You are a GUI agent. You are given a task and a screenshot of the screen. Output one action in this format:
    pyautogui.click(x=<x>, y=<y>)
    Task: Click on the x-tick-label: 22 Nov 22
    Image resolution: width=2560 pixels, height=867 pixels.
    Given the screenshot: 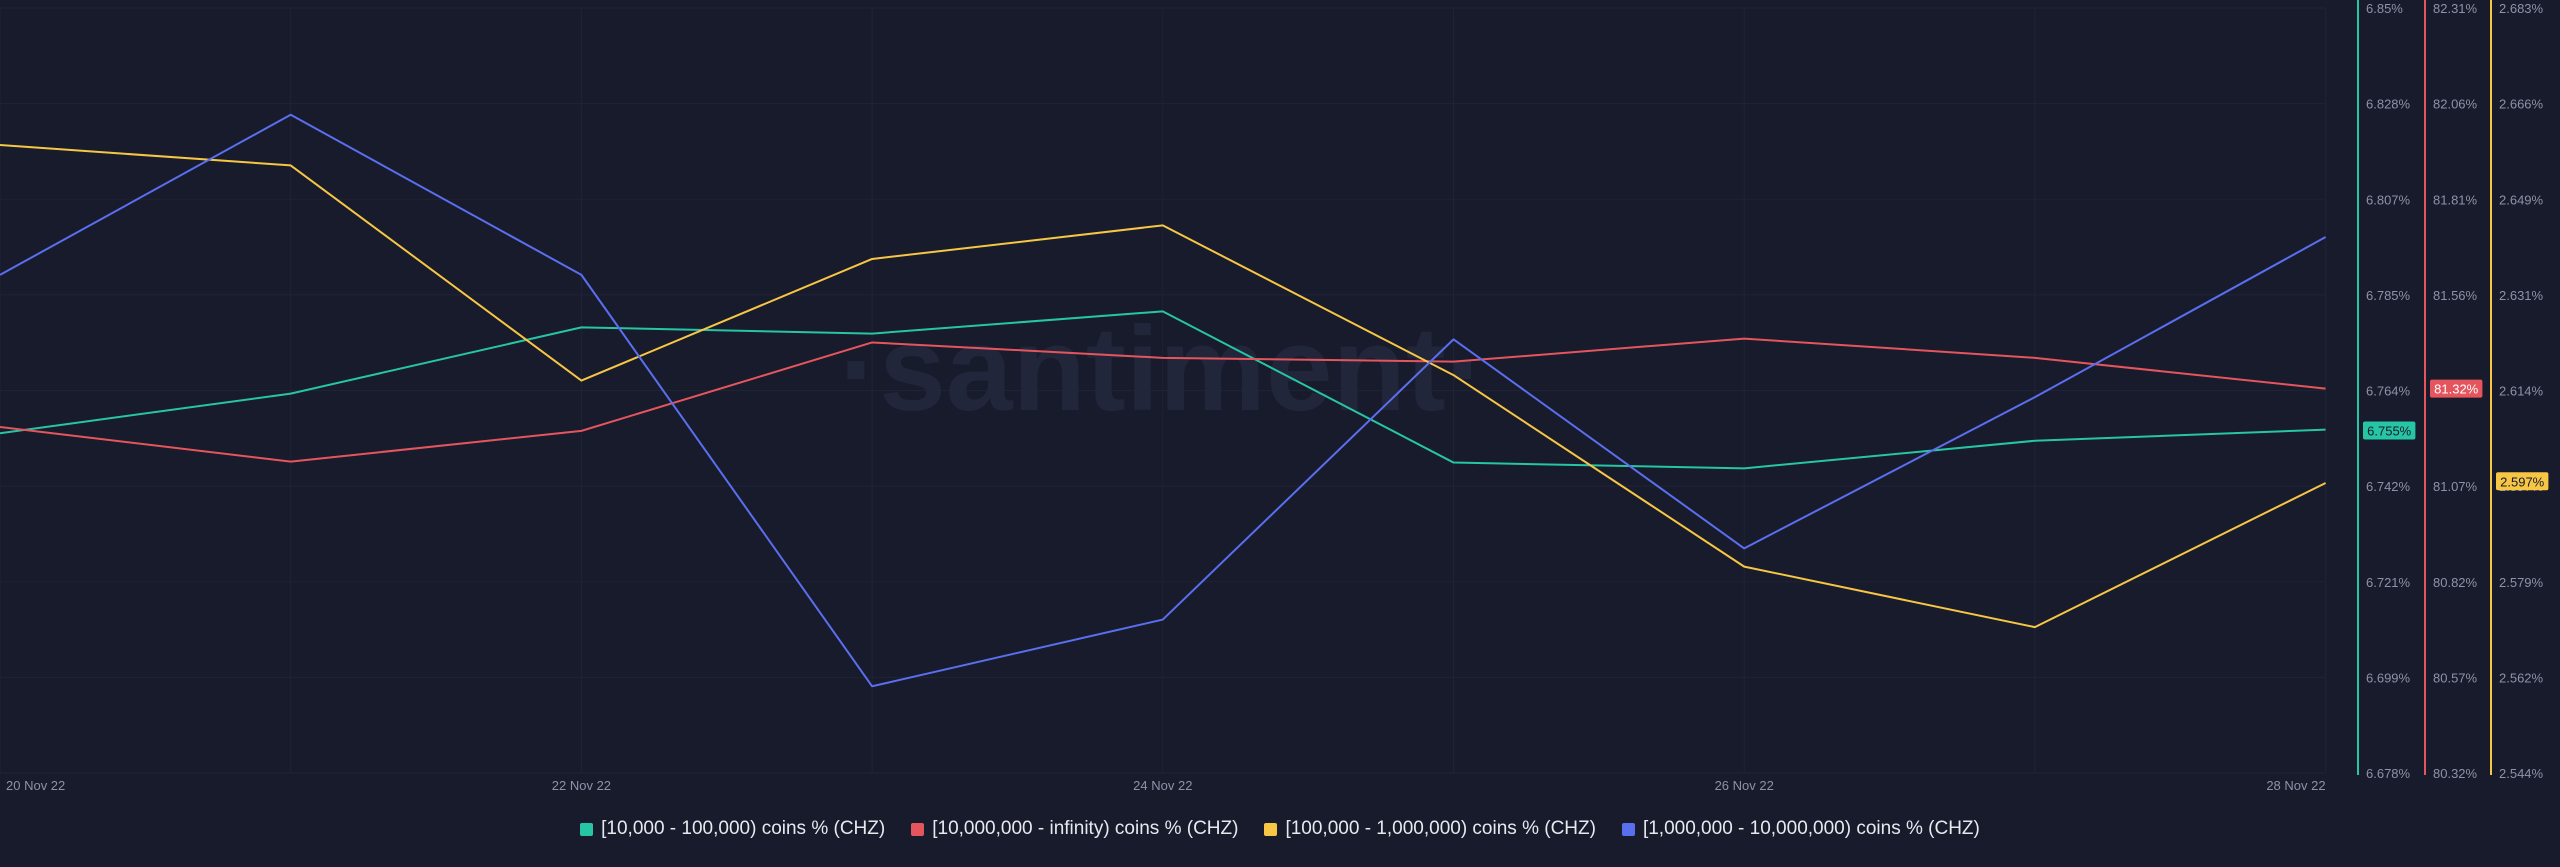 What is the action you would take?
    pyautogui.click(x=581, y=785)
    